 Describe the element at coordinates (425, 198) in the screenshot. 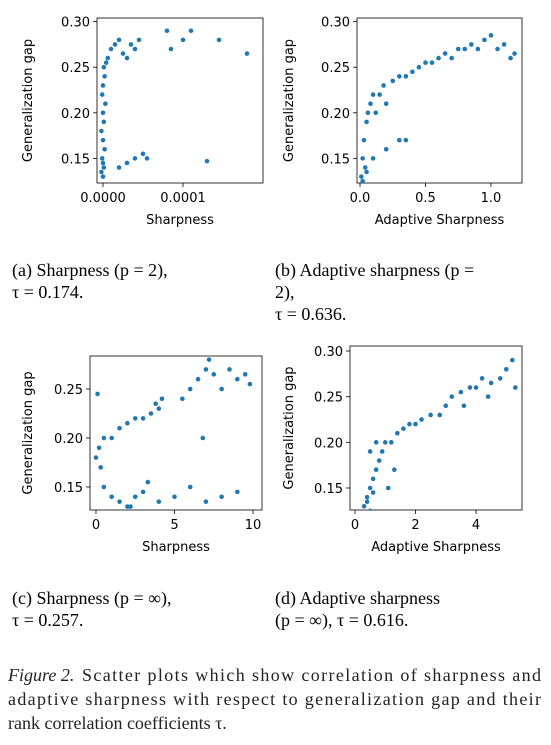

I see `x-tick-label: 0.5` at that location.